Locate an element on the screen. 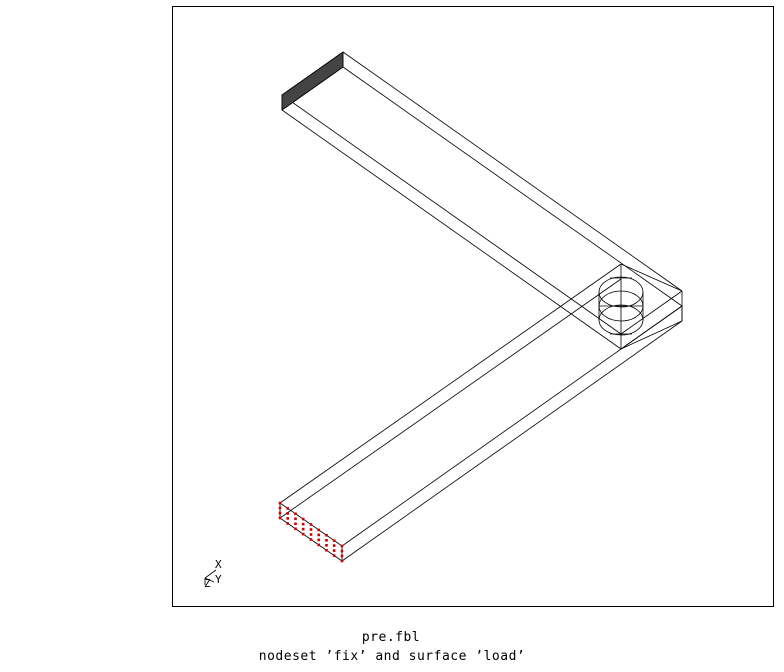 This screenshot has height=672, width=784. figure-caption: nodeset ’fix’ and surface ’load’ is located at coordinates (392, 656).